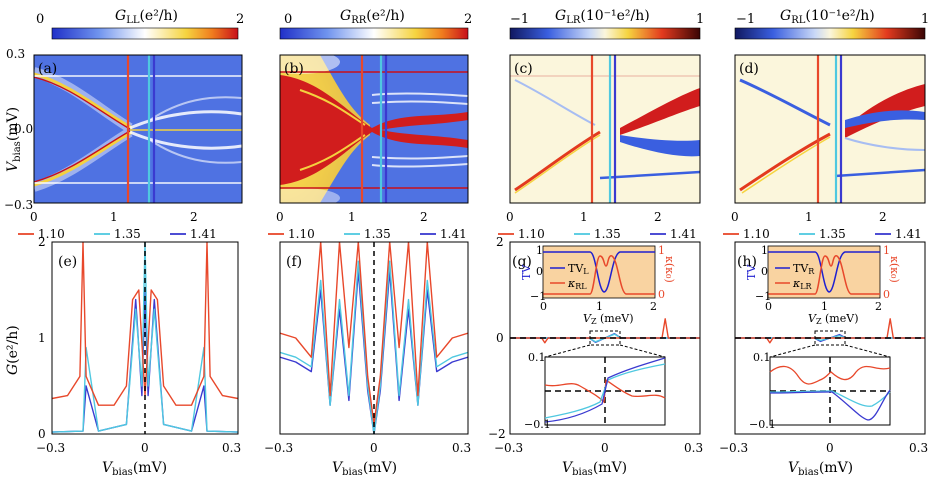 This screenshot has height=478, width=941. I want to click on panel-b-xtick-0: 0, so click(280, 217).